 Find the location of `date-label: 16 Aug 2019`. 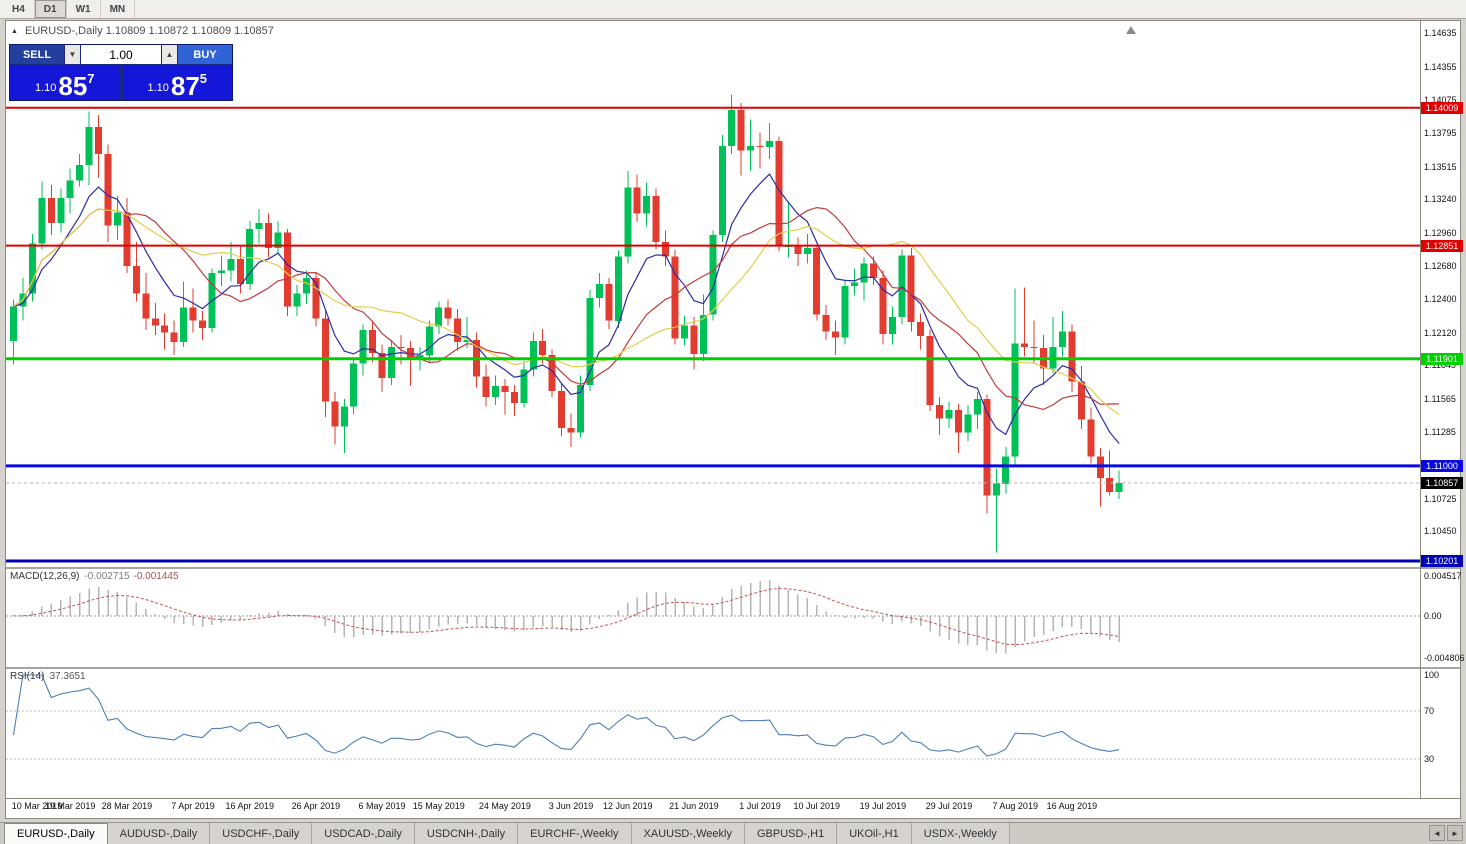

date-label: 16 Aug 2019 is located at coordinates (1072, 806).